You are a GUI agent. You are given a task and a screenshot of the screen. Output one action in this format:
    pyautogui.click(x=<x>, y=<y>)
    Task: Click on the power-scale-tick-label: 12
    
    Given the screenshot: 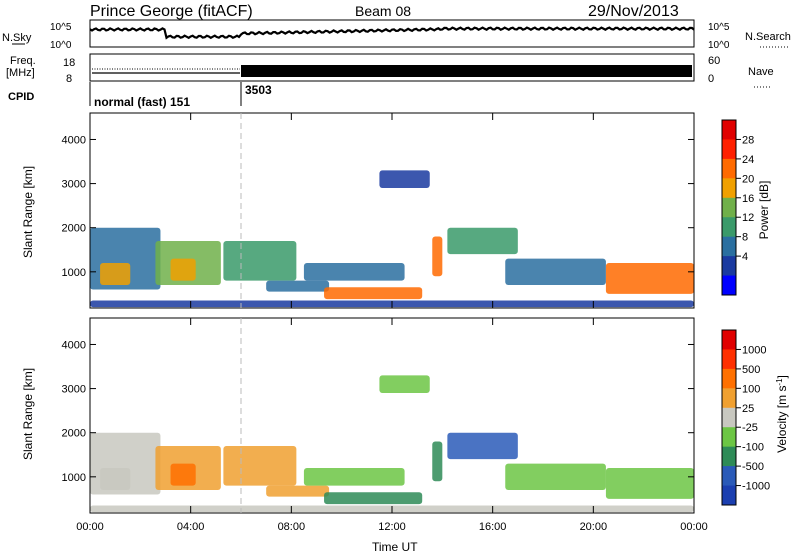 What is the action you would take?
    pyautogui.click(x=748, y=218)
    